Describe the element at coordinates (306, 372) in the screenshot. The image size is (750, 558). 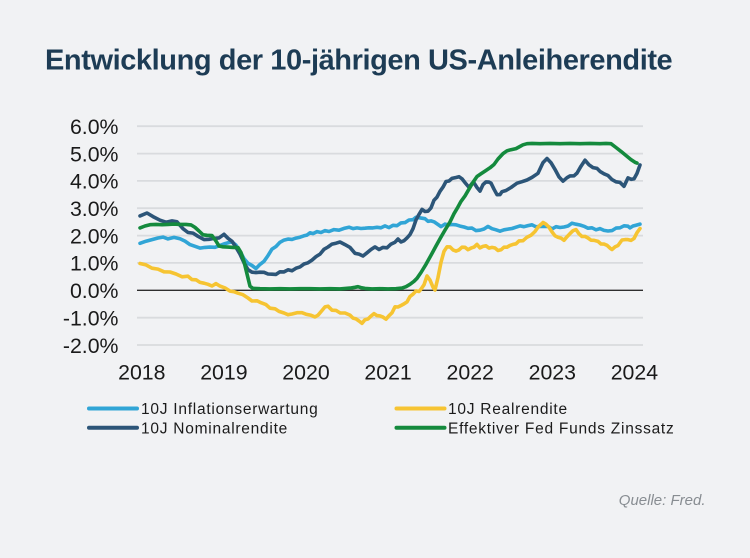
I see `svg-text: 2020` at that location.